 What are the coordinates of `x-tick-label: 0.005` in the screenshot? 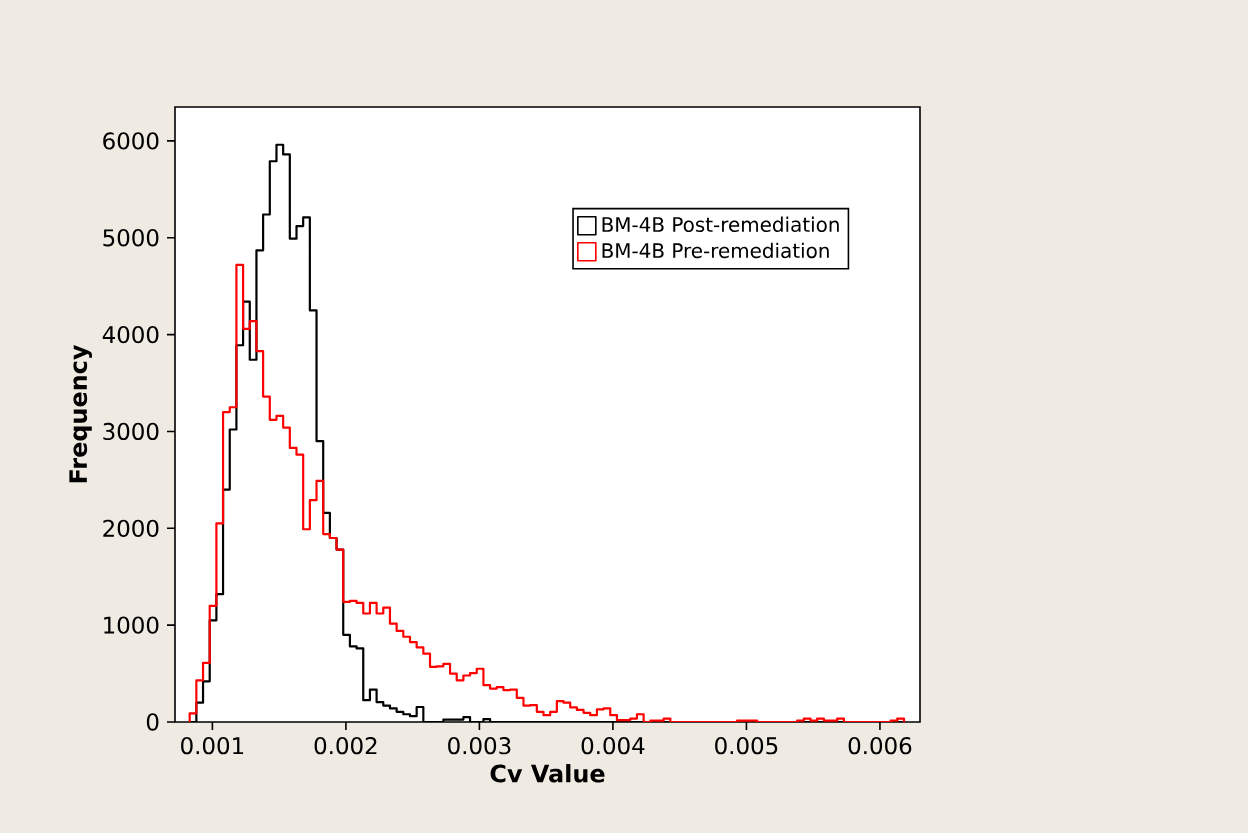 It's located at (746, 746).